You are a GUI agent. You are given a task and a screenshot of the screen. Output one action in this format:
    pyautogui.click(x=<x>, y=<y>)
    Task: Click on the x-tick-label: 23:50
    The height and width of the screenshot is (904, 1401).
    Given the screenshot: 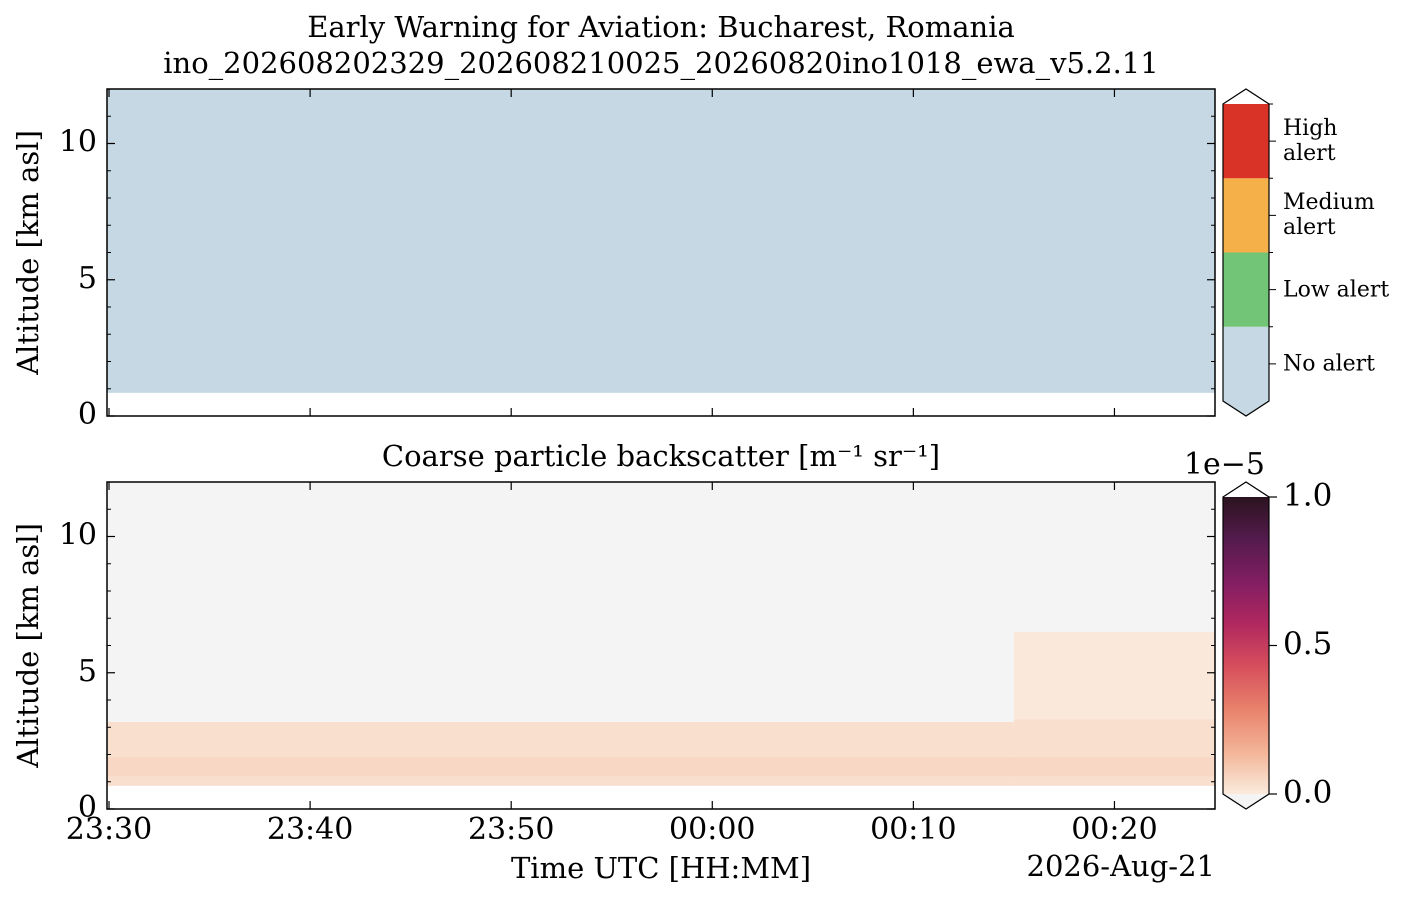 What is the action you would take?
    pyautogui.click(x=511, y=829)
    